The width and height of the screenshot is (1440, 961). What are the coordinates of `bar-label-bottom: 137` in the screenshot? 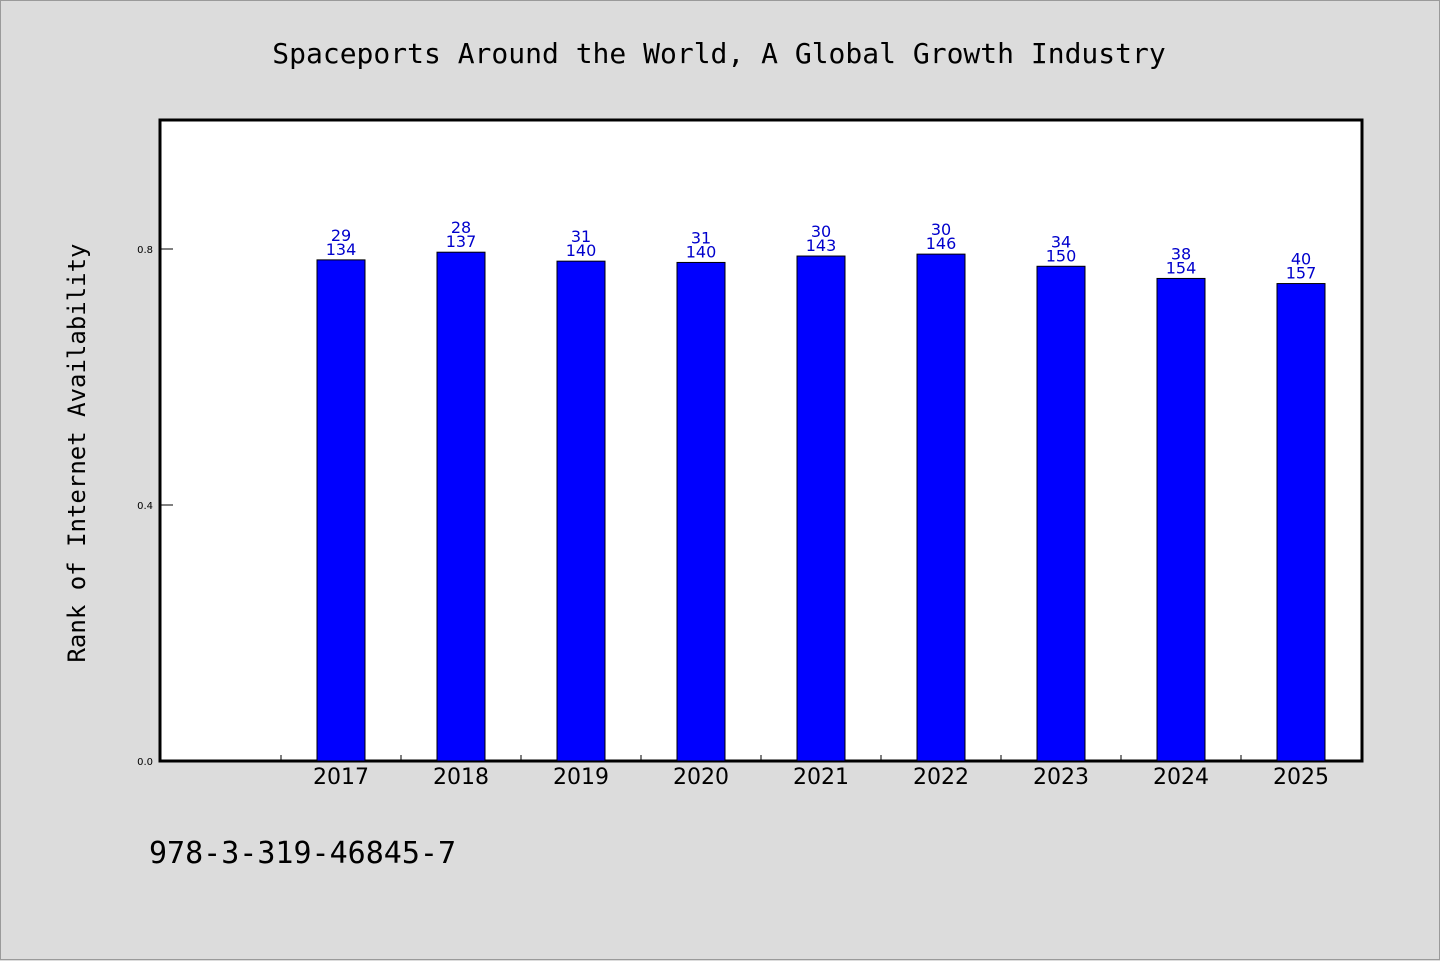 It's located at (461, 241).